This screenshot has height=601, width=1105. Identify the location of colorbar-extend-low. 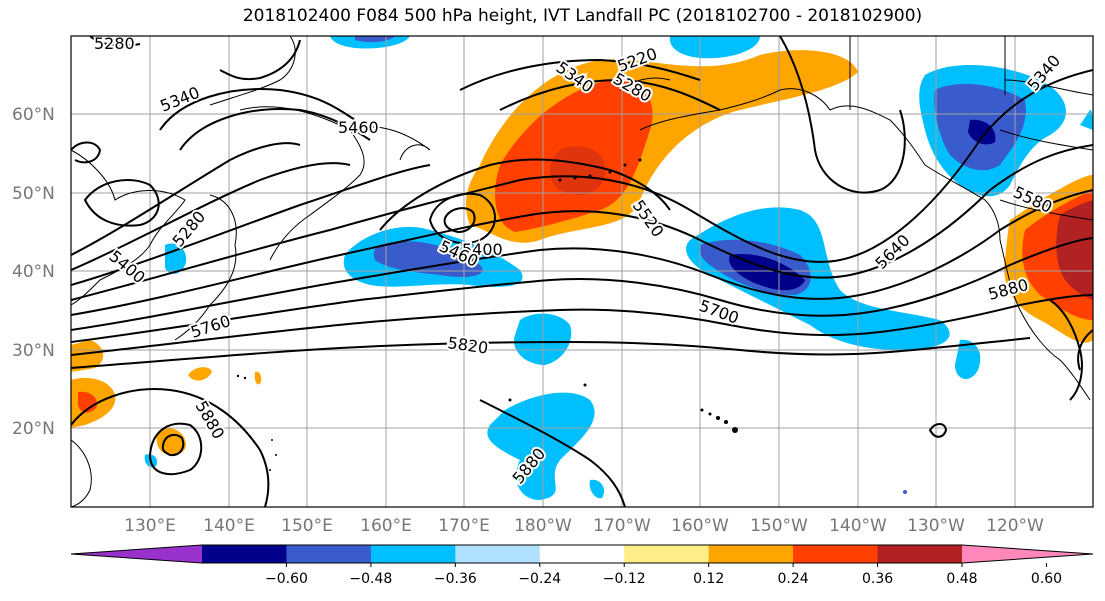
(136, 554).